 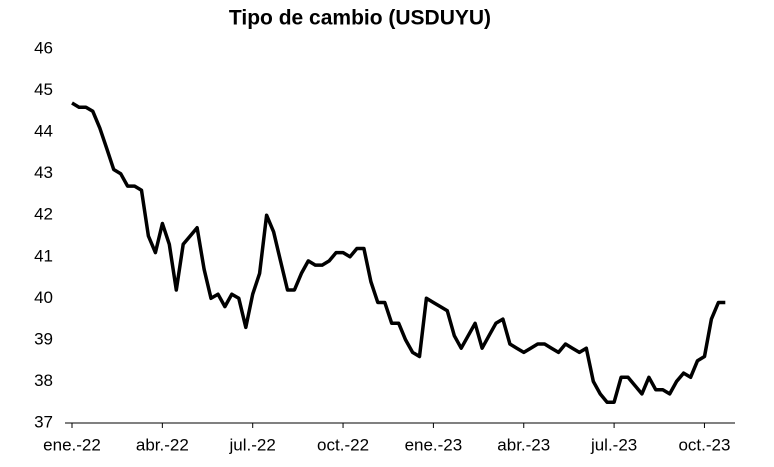 I want to click on y-tick-label: 39, so click(x=43, y=338).